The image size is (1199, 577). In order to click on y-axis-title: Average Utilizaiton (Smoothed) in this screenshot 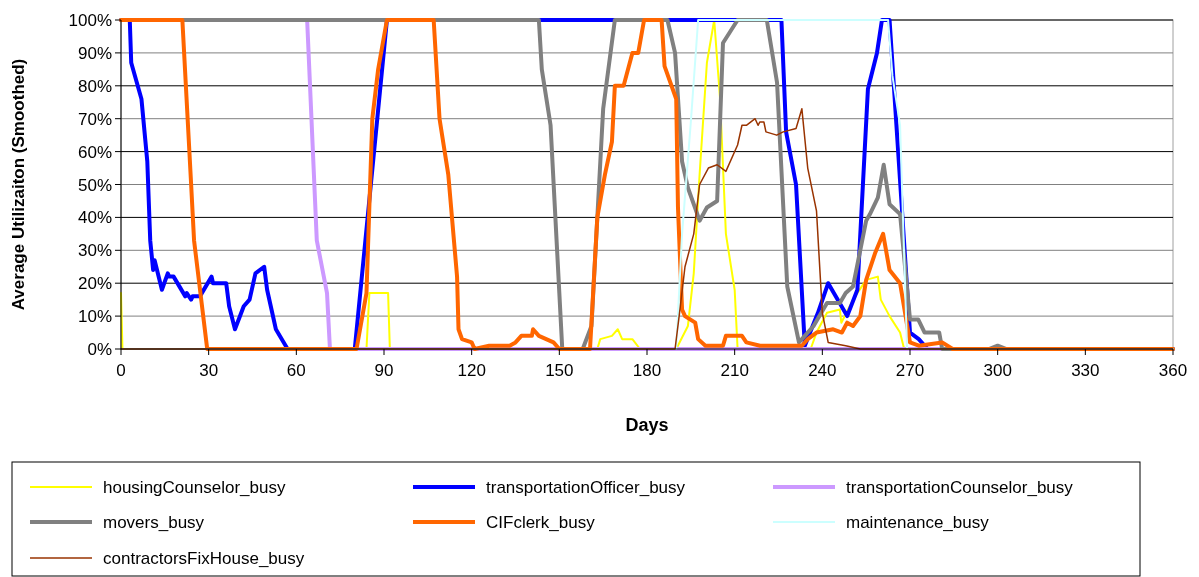, I will do `click(18, 184)`.